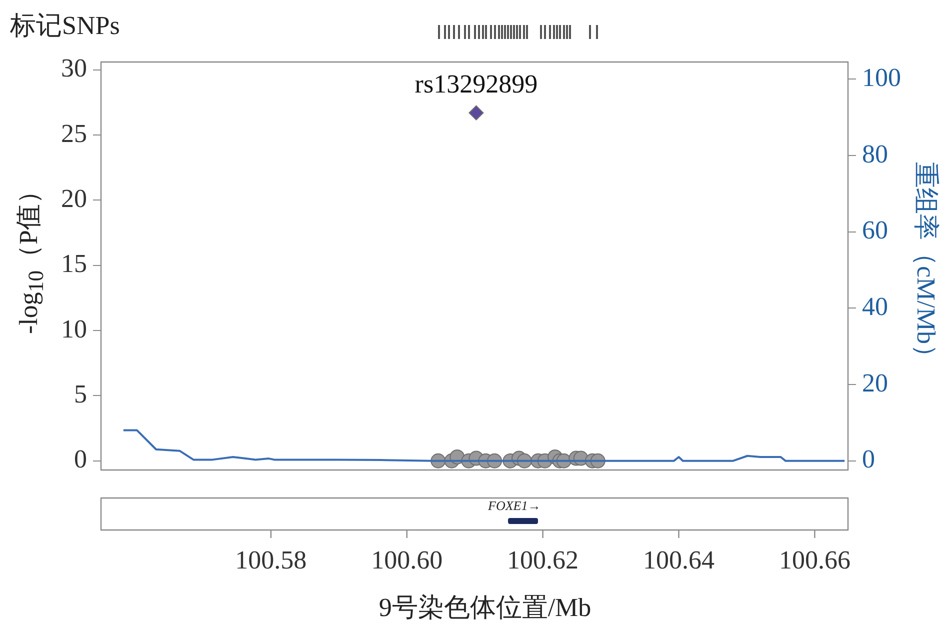 This screenshot has height=629, width=950. What do you see at coordinates (80, 459) in the screenshot?
I see `y-tick-label: 0` at bounding box center [80, 459].